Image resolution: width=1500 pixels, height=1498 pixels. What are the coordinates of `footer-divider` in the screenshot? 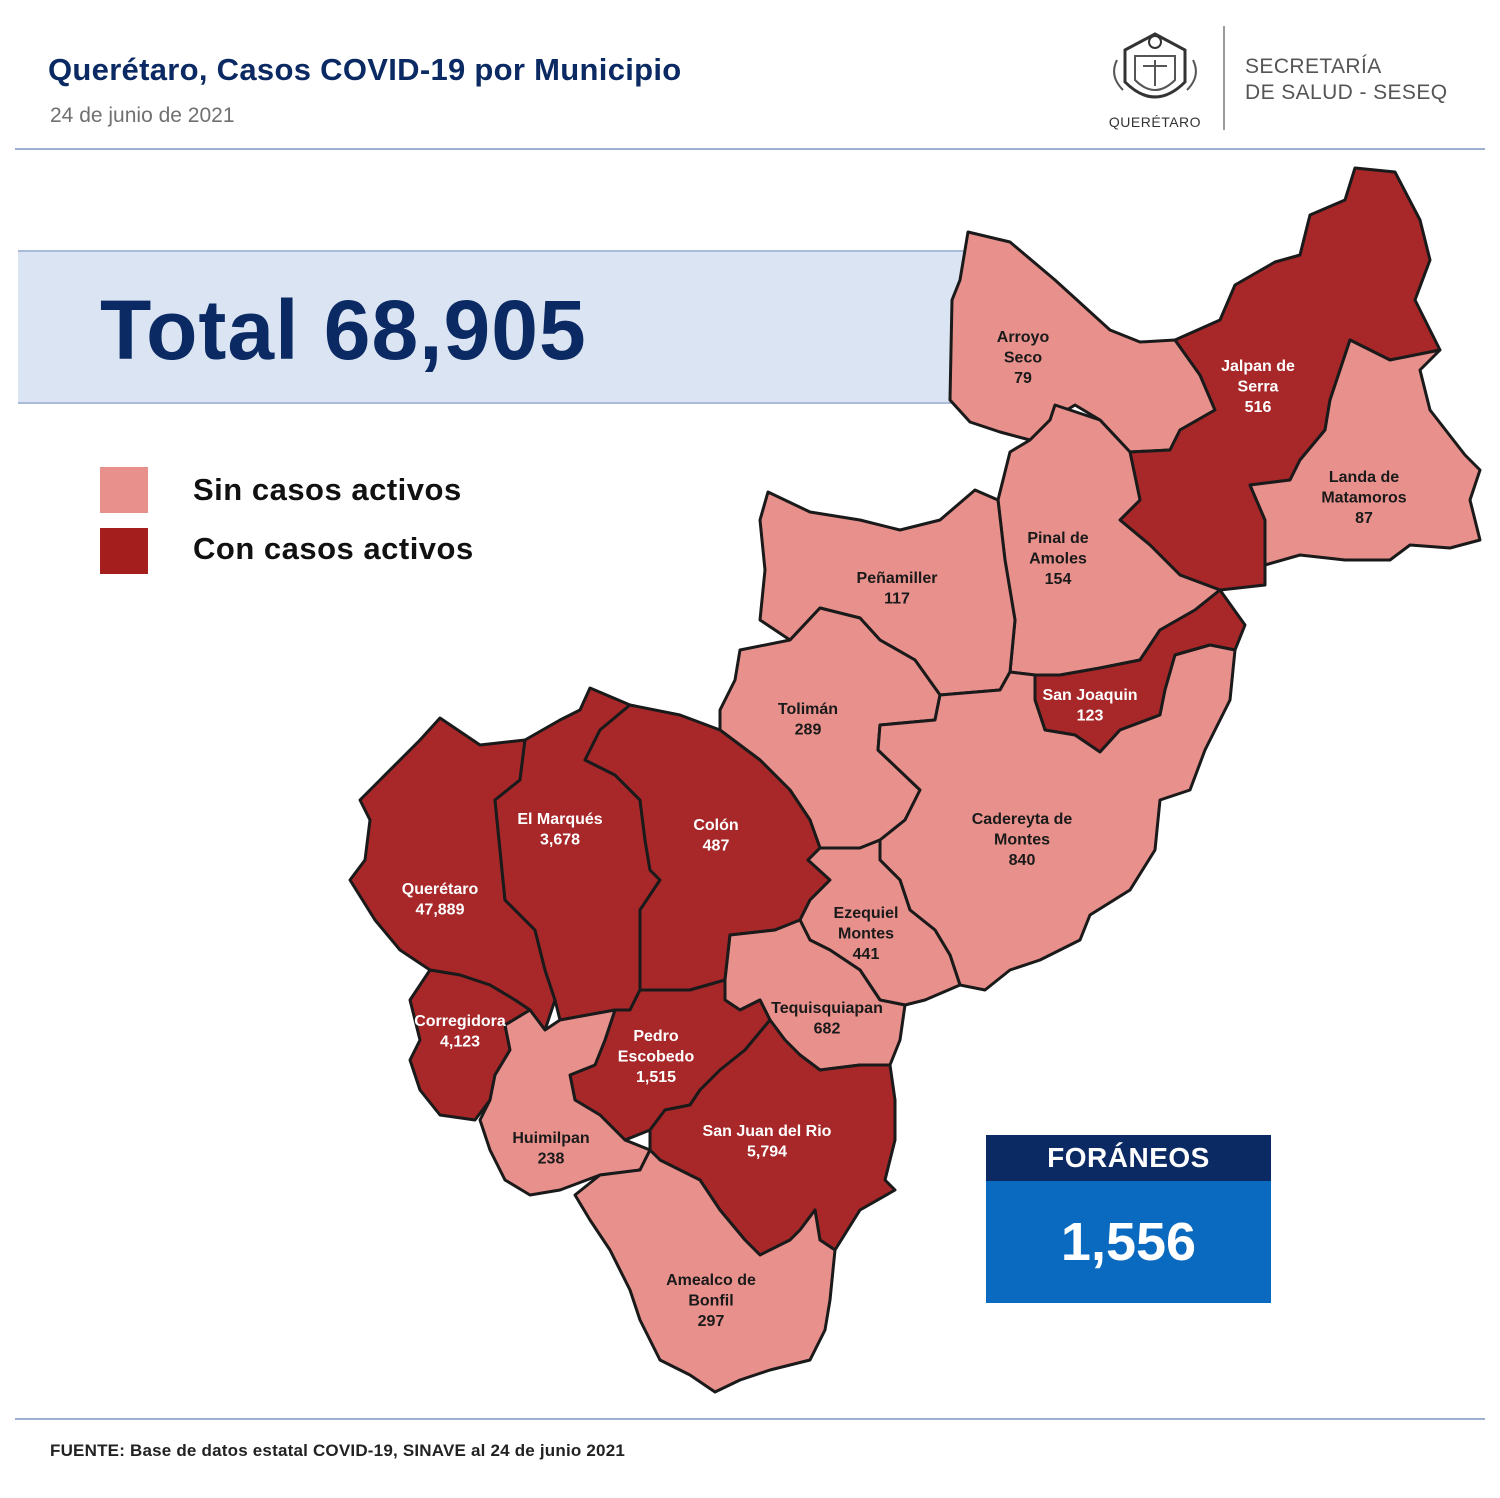 It's located at (750, 1419).